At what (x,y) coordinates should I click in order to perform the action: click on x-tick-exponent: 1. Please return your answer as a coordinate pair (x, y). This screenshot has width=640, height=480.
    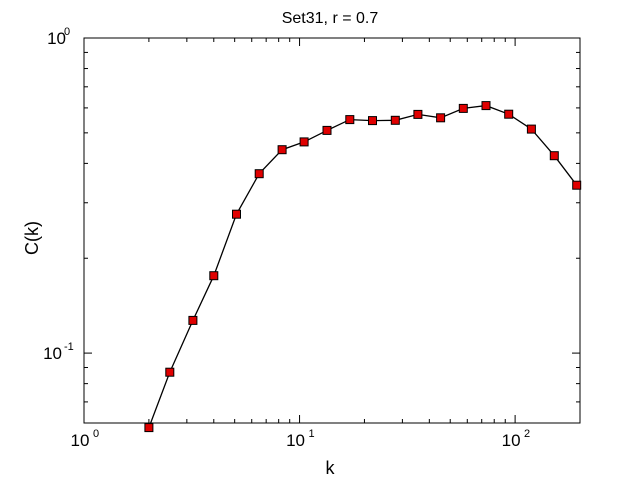
    Looking at the image, I should click on (311, 434).